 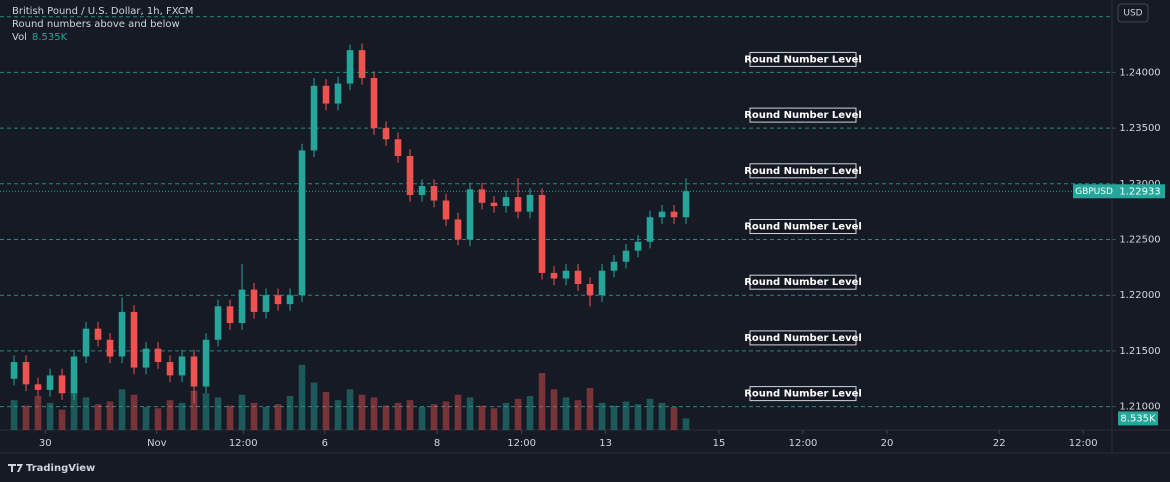 What do you see at coordinates (999, 443) in the screenshot?
I see `x-tick-label: 22` at bounding box center [999, 443].